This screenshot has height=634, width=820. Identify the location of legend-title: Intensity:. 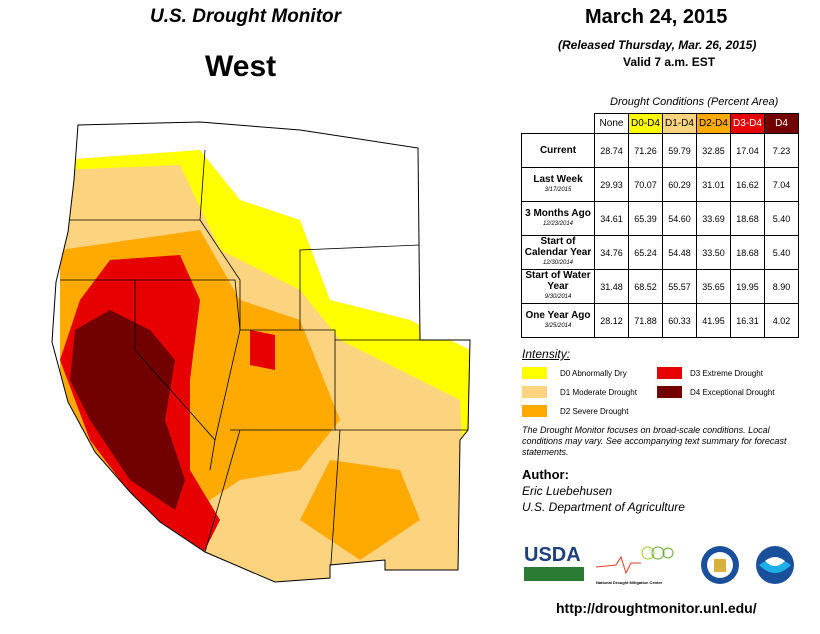
(546, 354).